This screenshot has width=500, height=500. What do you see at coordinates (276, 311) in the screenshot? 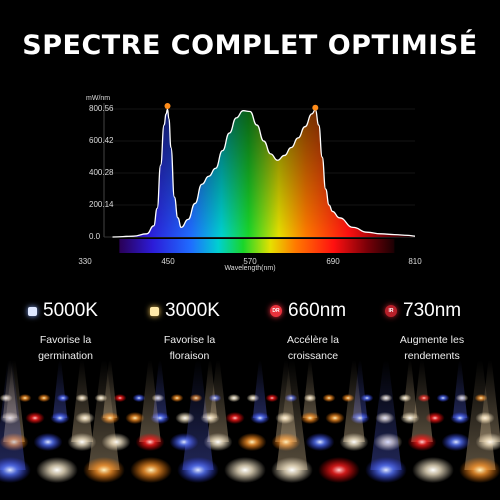
I see `deep-red-led-icon: DR` at bounding box center [276, 311].